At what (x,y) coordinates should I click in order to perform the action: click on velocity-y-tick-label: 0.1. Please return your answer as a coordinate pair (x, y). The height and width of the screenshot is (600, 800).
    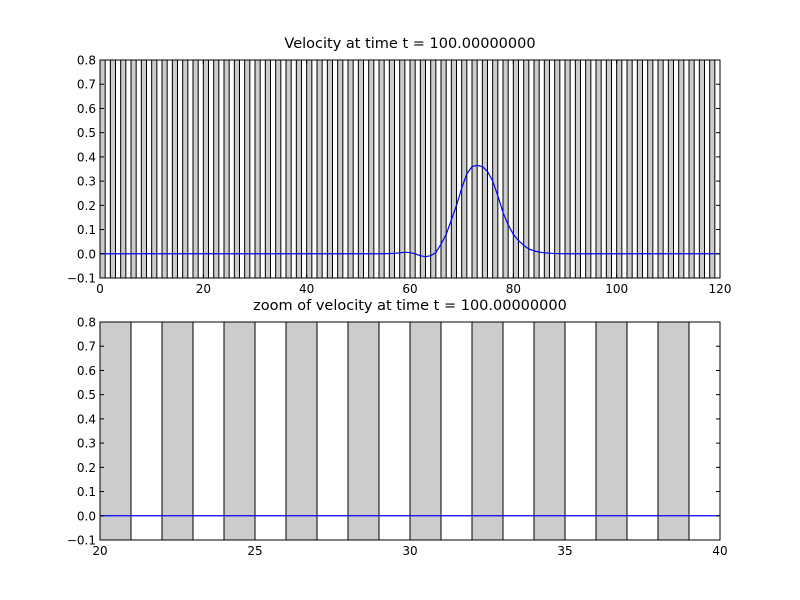
    Looking at the image, I should click on (86, 230).